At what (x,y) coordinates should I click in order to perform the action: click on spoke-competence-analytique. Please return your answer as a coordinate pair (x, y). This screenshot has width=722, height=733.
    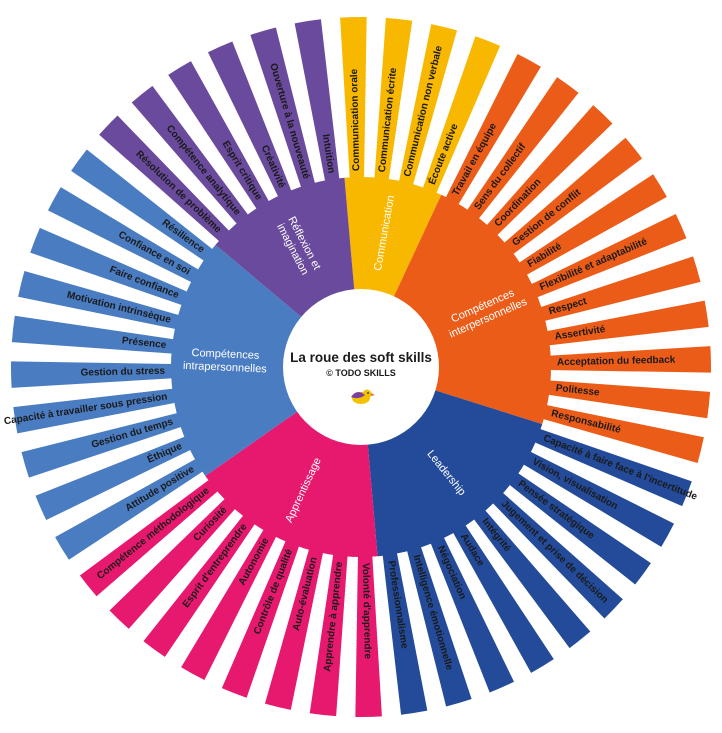
    Looking at the image, I should click on (201, 169).